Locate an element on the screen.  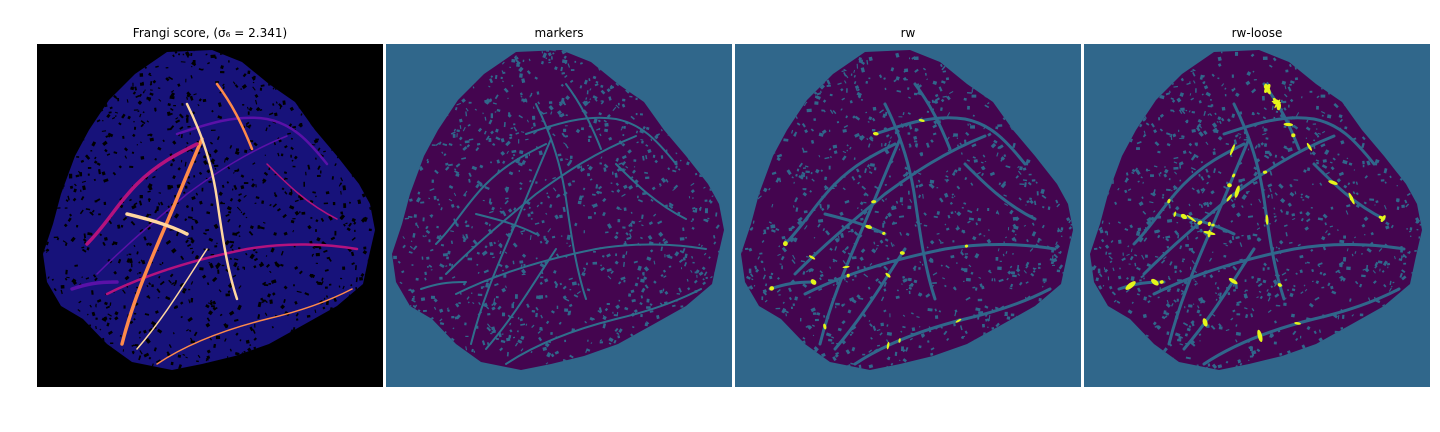
panel-title-rw: rw is located at coordinates (908, 33).